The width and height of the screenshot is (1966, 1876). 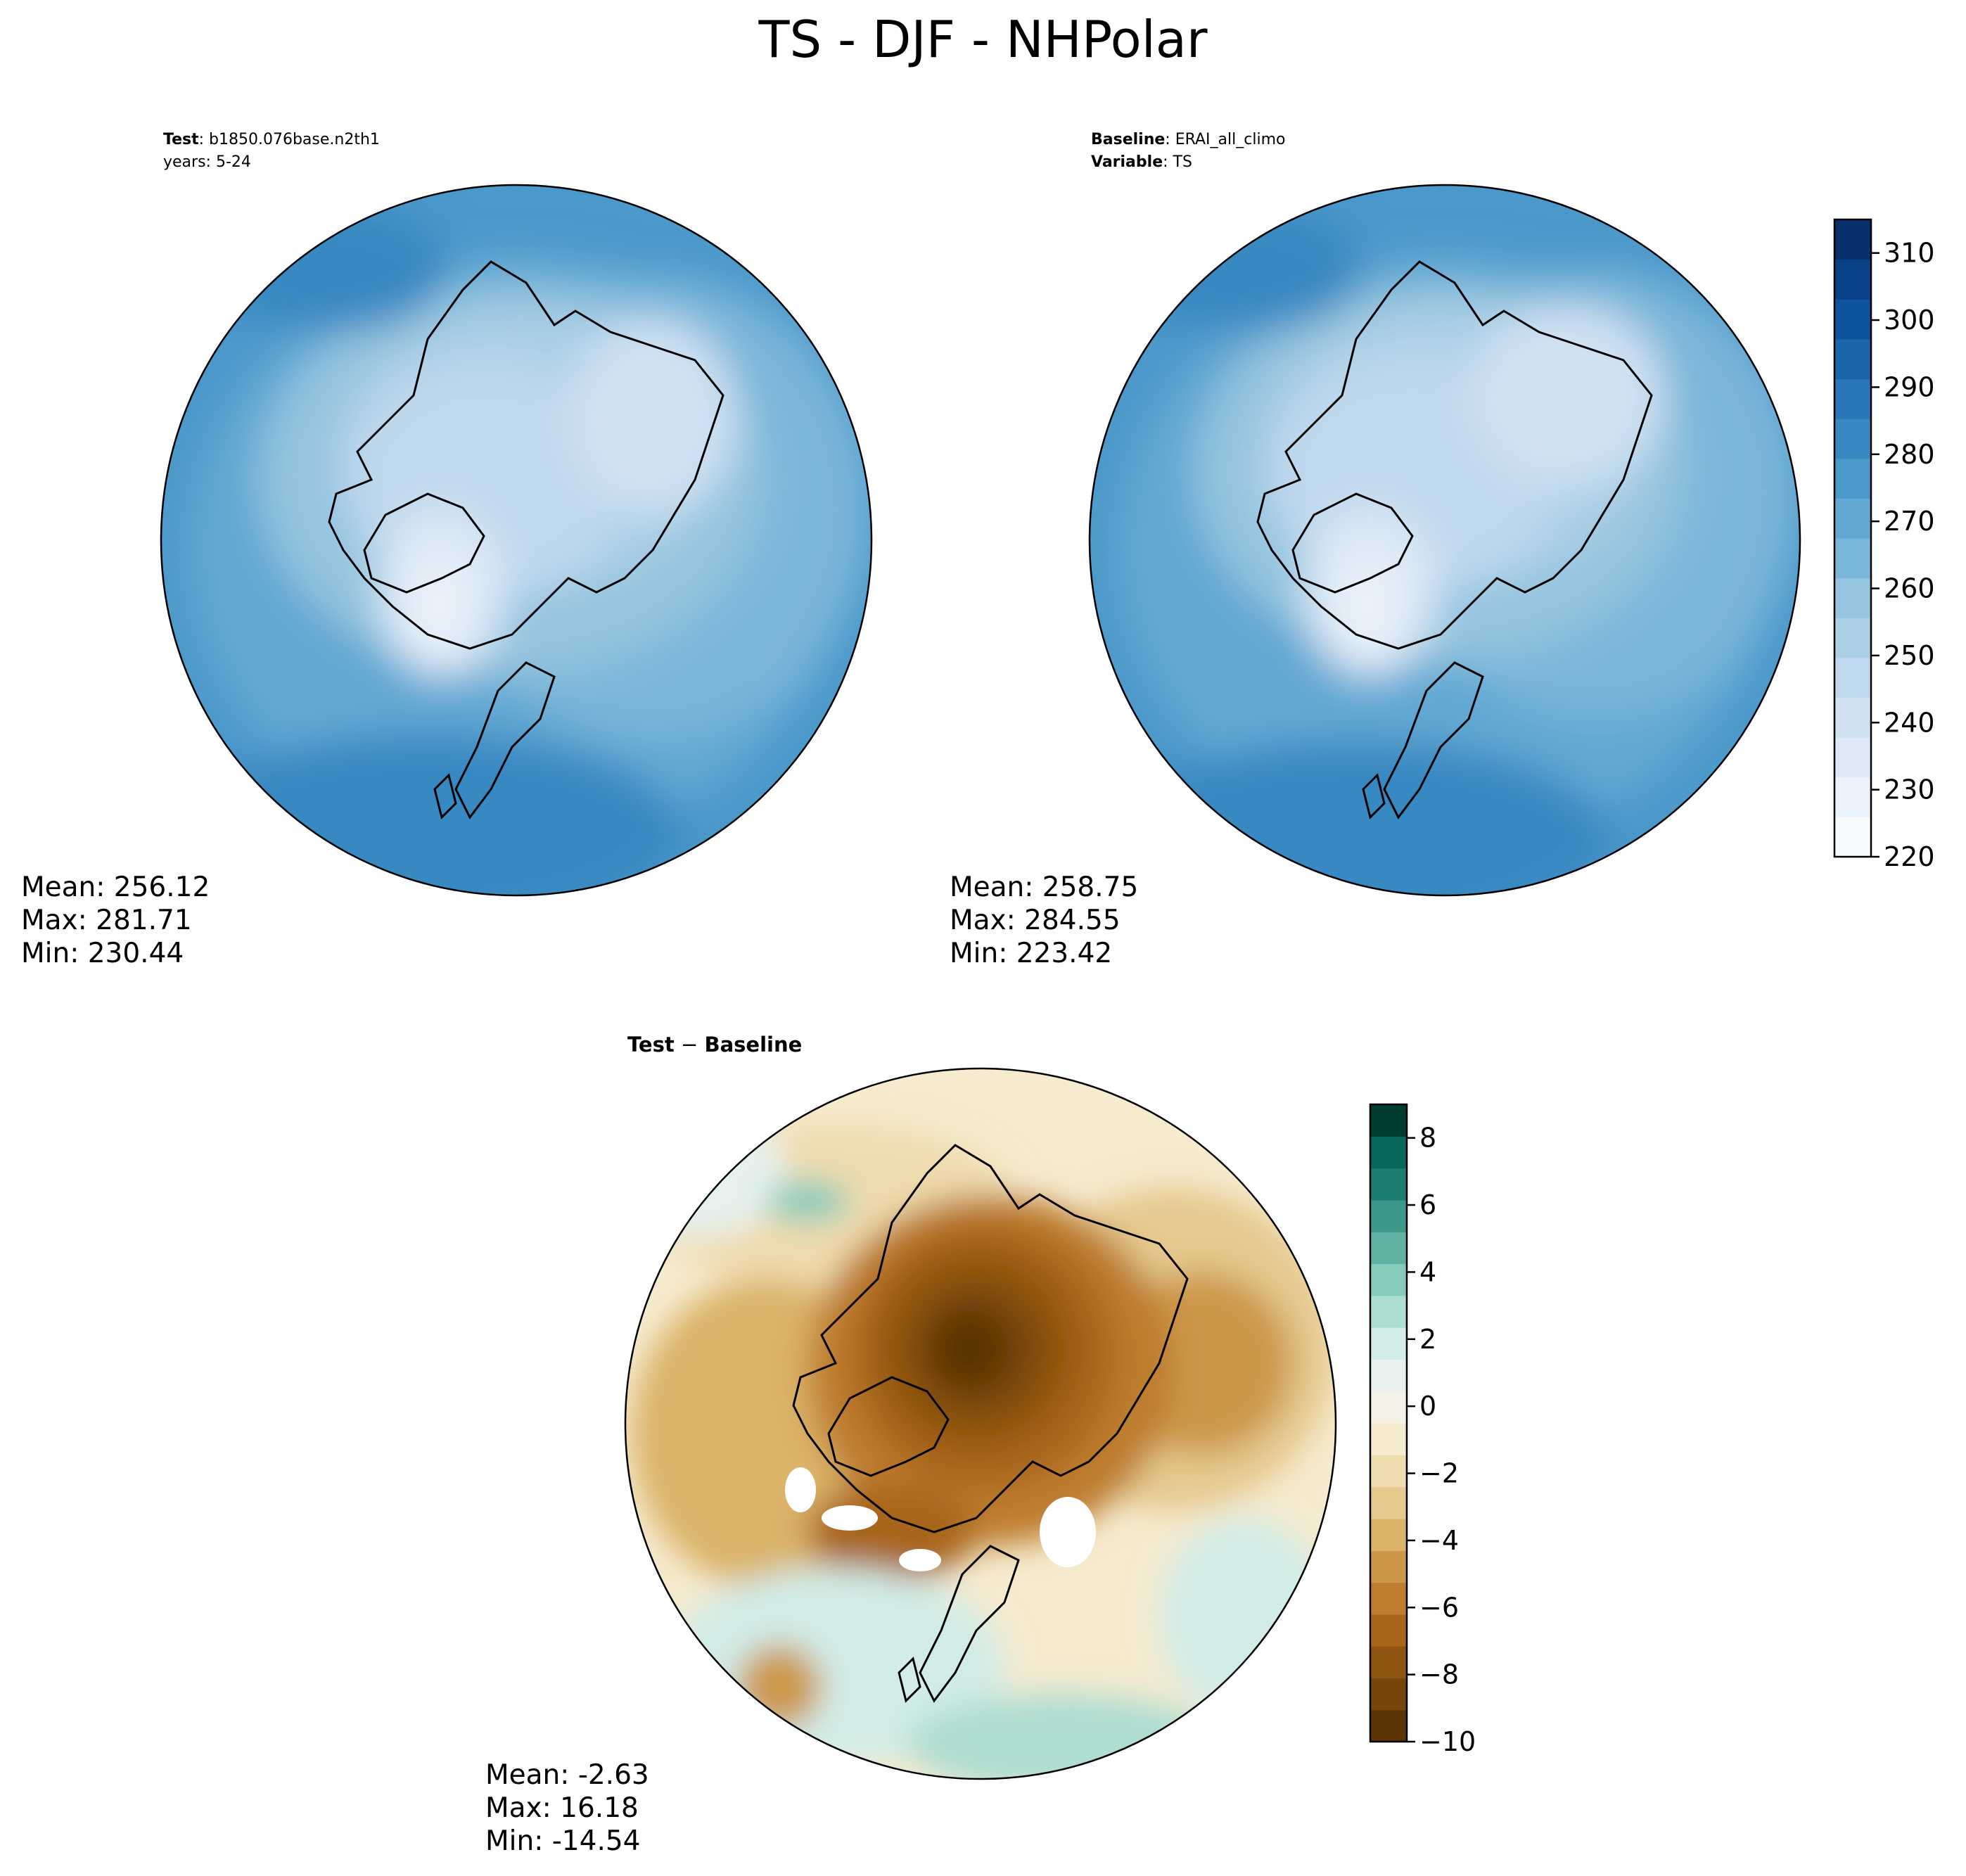 What do you see at coordinates (1422, 1430) in the screenshot?
I see `colorbar-difference: −10 −8 −6 −4 −2 0 2 4 6 8` at bounding box center [1422, 1430].